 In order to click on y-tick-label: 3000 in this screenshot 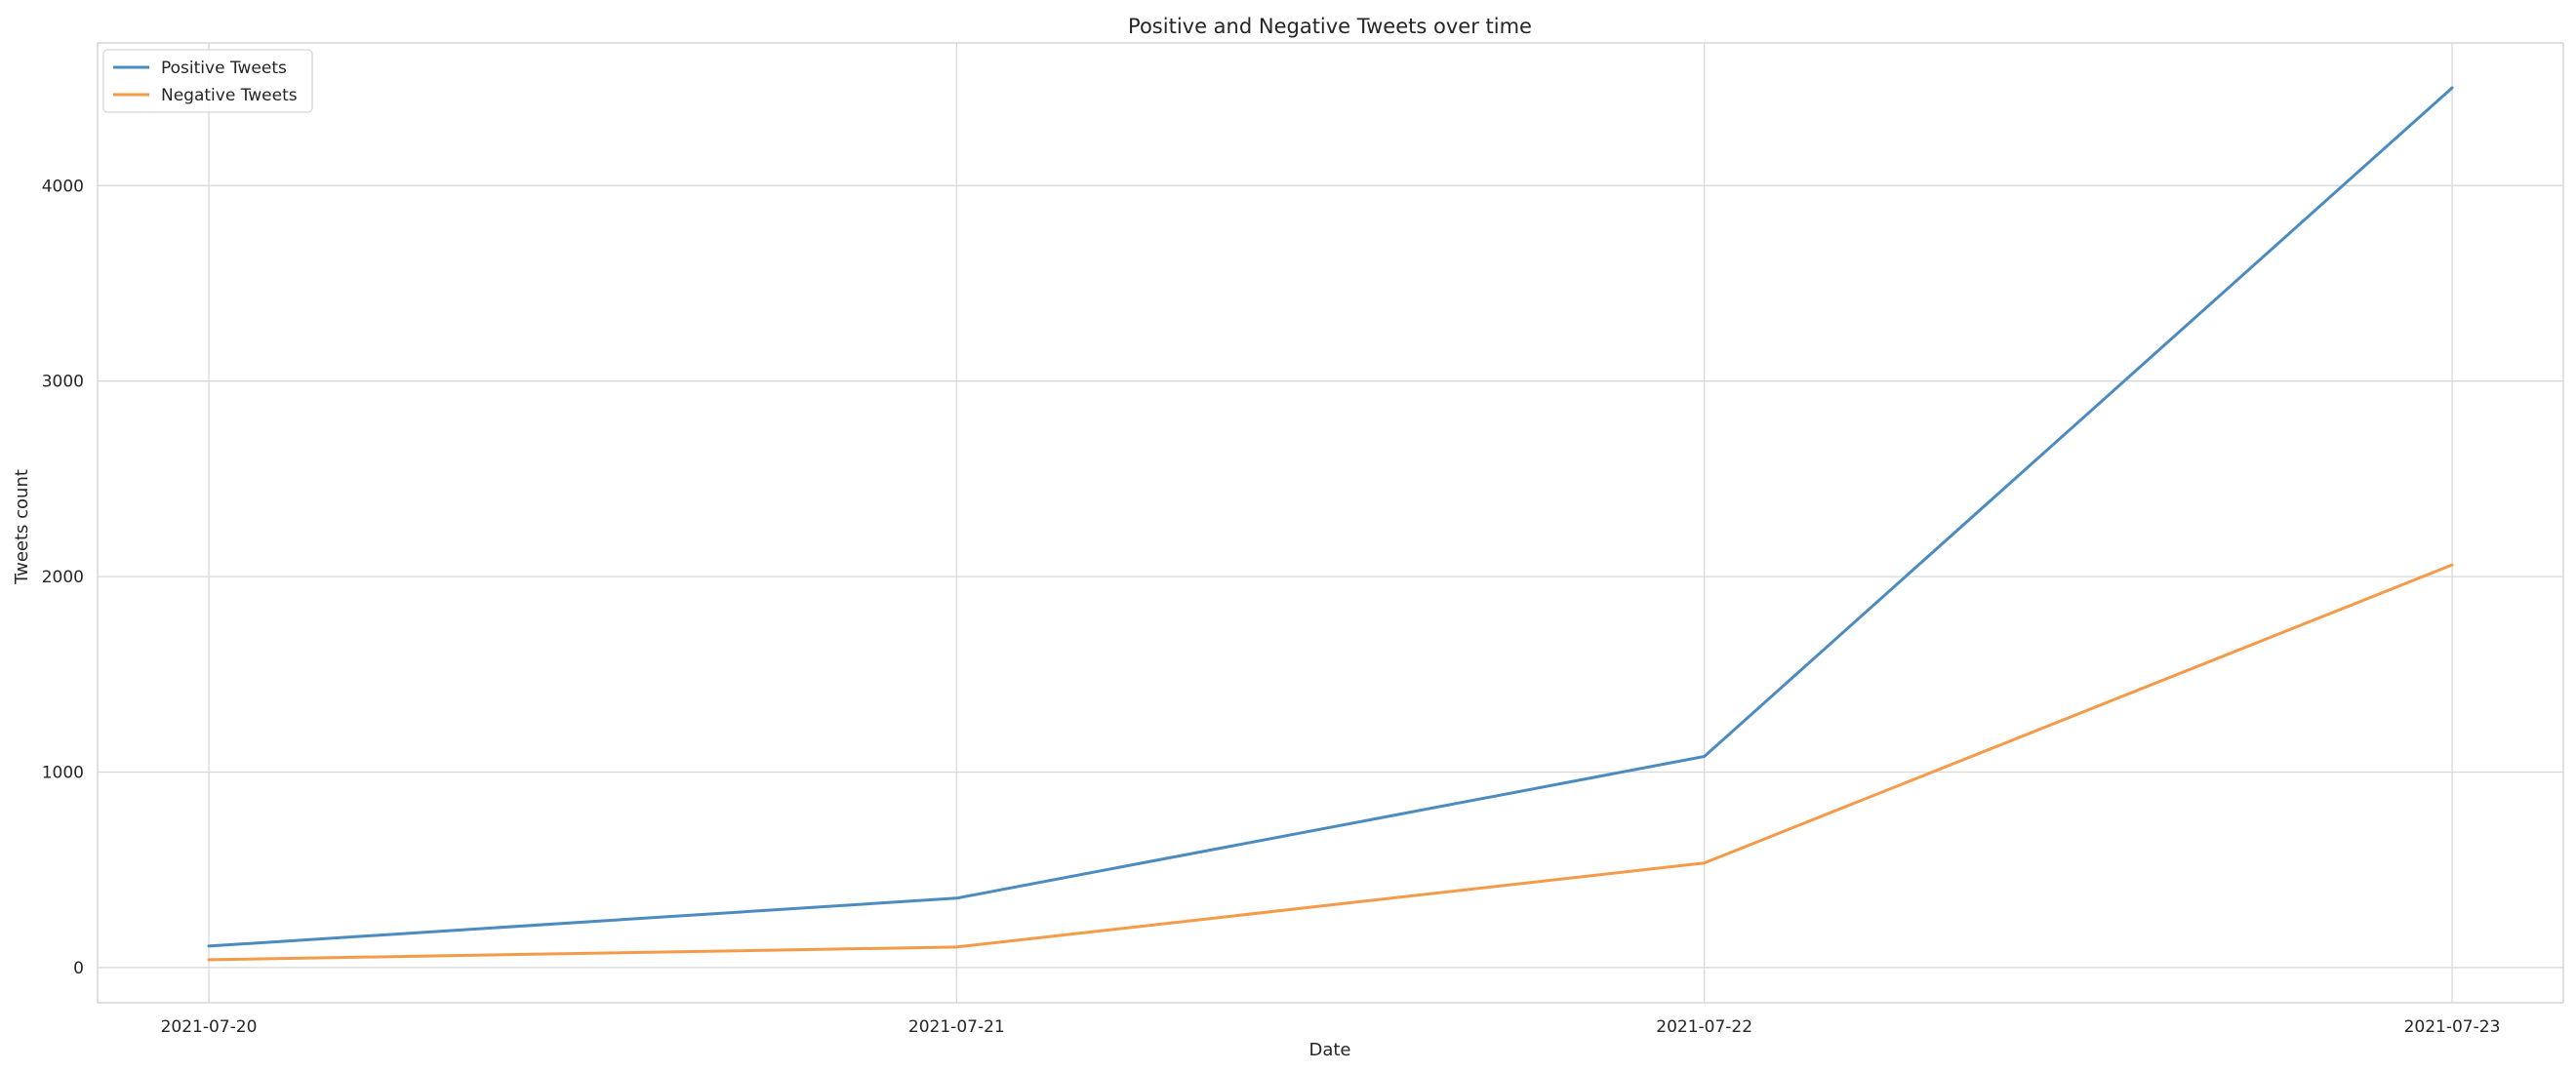, I will do `click(63, 382)`.